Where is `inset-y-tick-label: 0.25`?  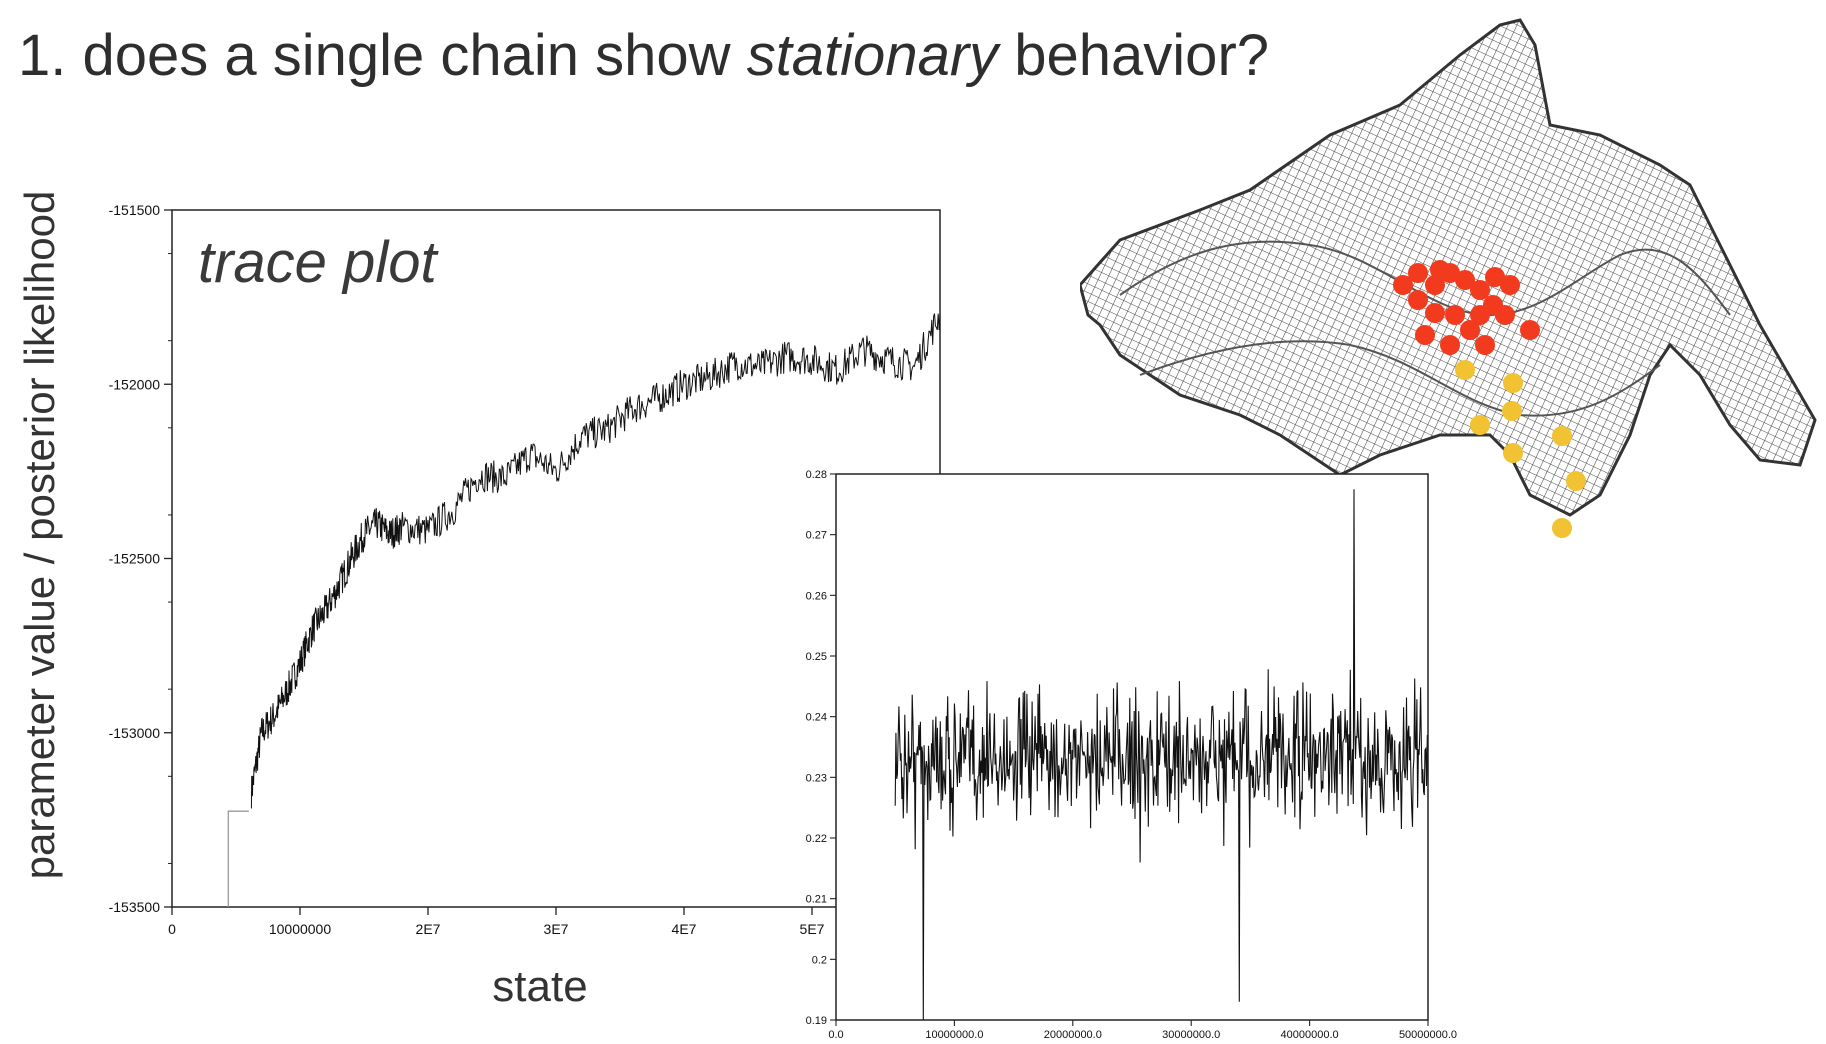 inset-y-tick-label: 0.25 is located at coordinates (816, 657).